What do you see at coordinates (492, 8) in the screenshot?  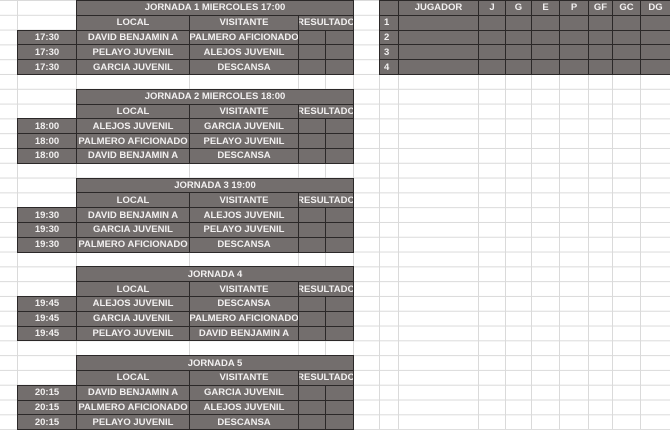 I see `standings-header: J` at bounding box center [492, 8].